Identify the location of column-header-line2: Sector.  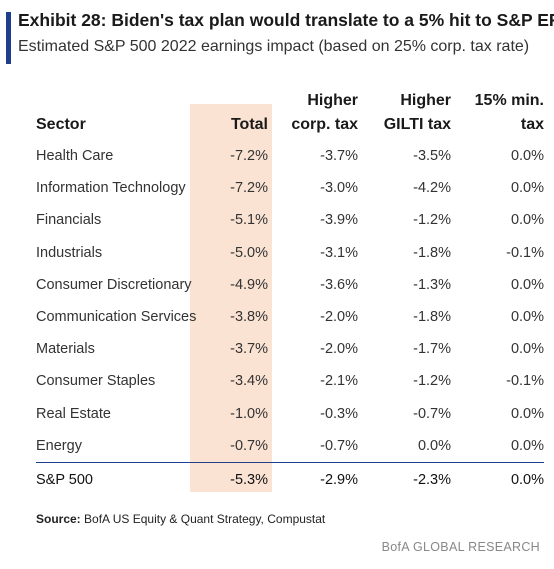
(61, 124).